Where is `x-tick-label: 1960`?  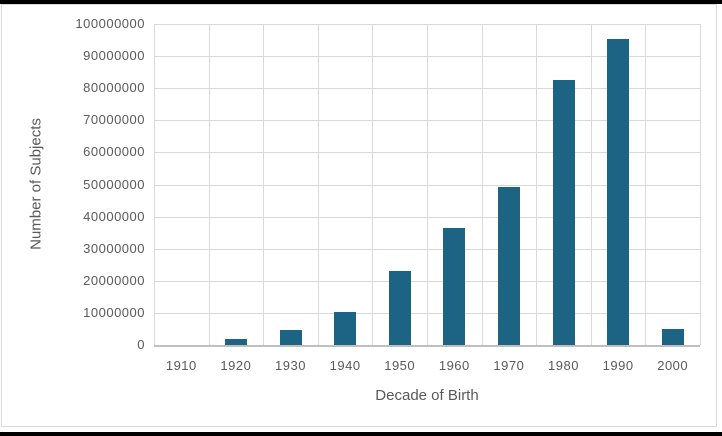
x-tick-label: 1960 is located at coordinates (454, 365).